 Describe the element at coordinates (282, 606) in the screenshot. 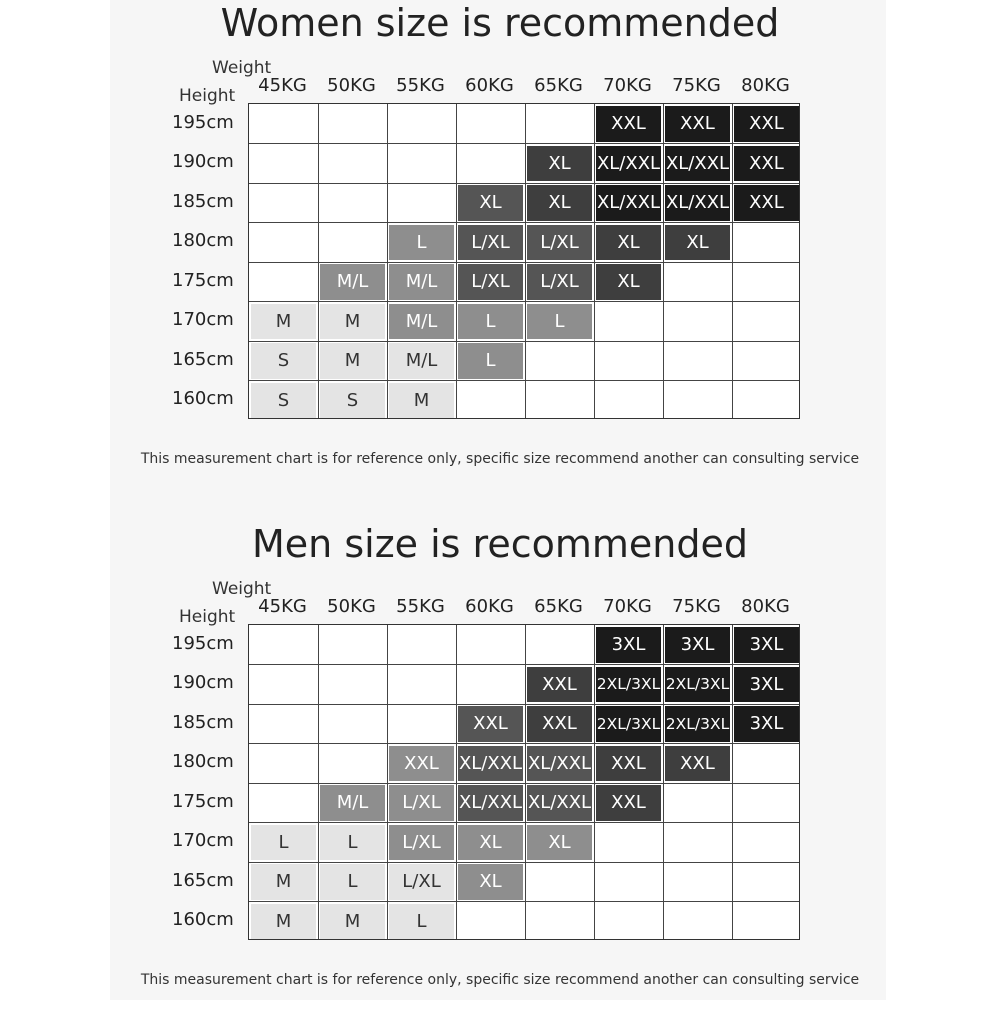

I see `weight-column-header: 45KG` at that location.